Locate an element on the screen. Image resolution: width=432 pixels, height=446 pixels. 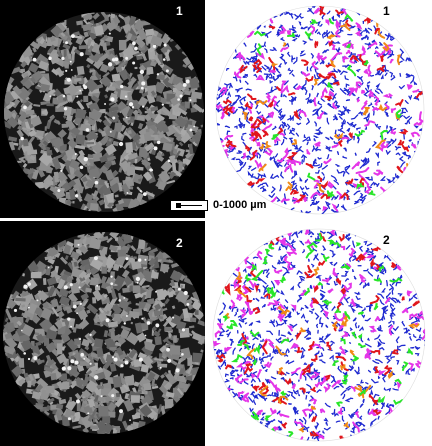
ct-slice-2-label: 2 is located at coordinates (179, 243).